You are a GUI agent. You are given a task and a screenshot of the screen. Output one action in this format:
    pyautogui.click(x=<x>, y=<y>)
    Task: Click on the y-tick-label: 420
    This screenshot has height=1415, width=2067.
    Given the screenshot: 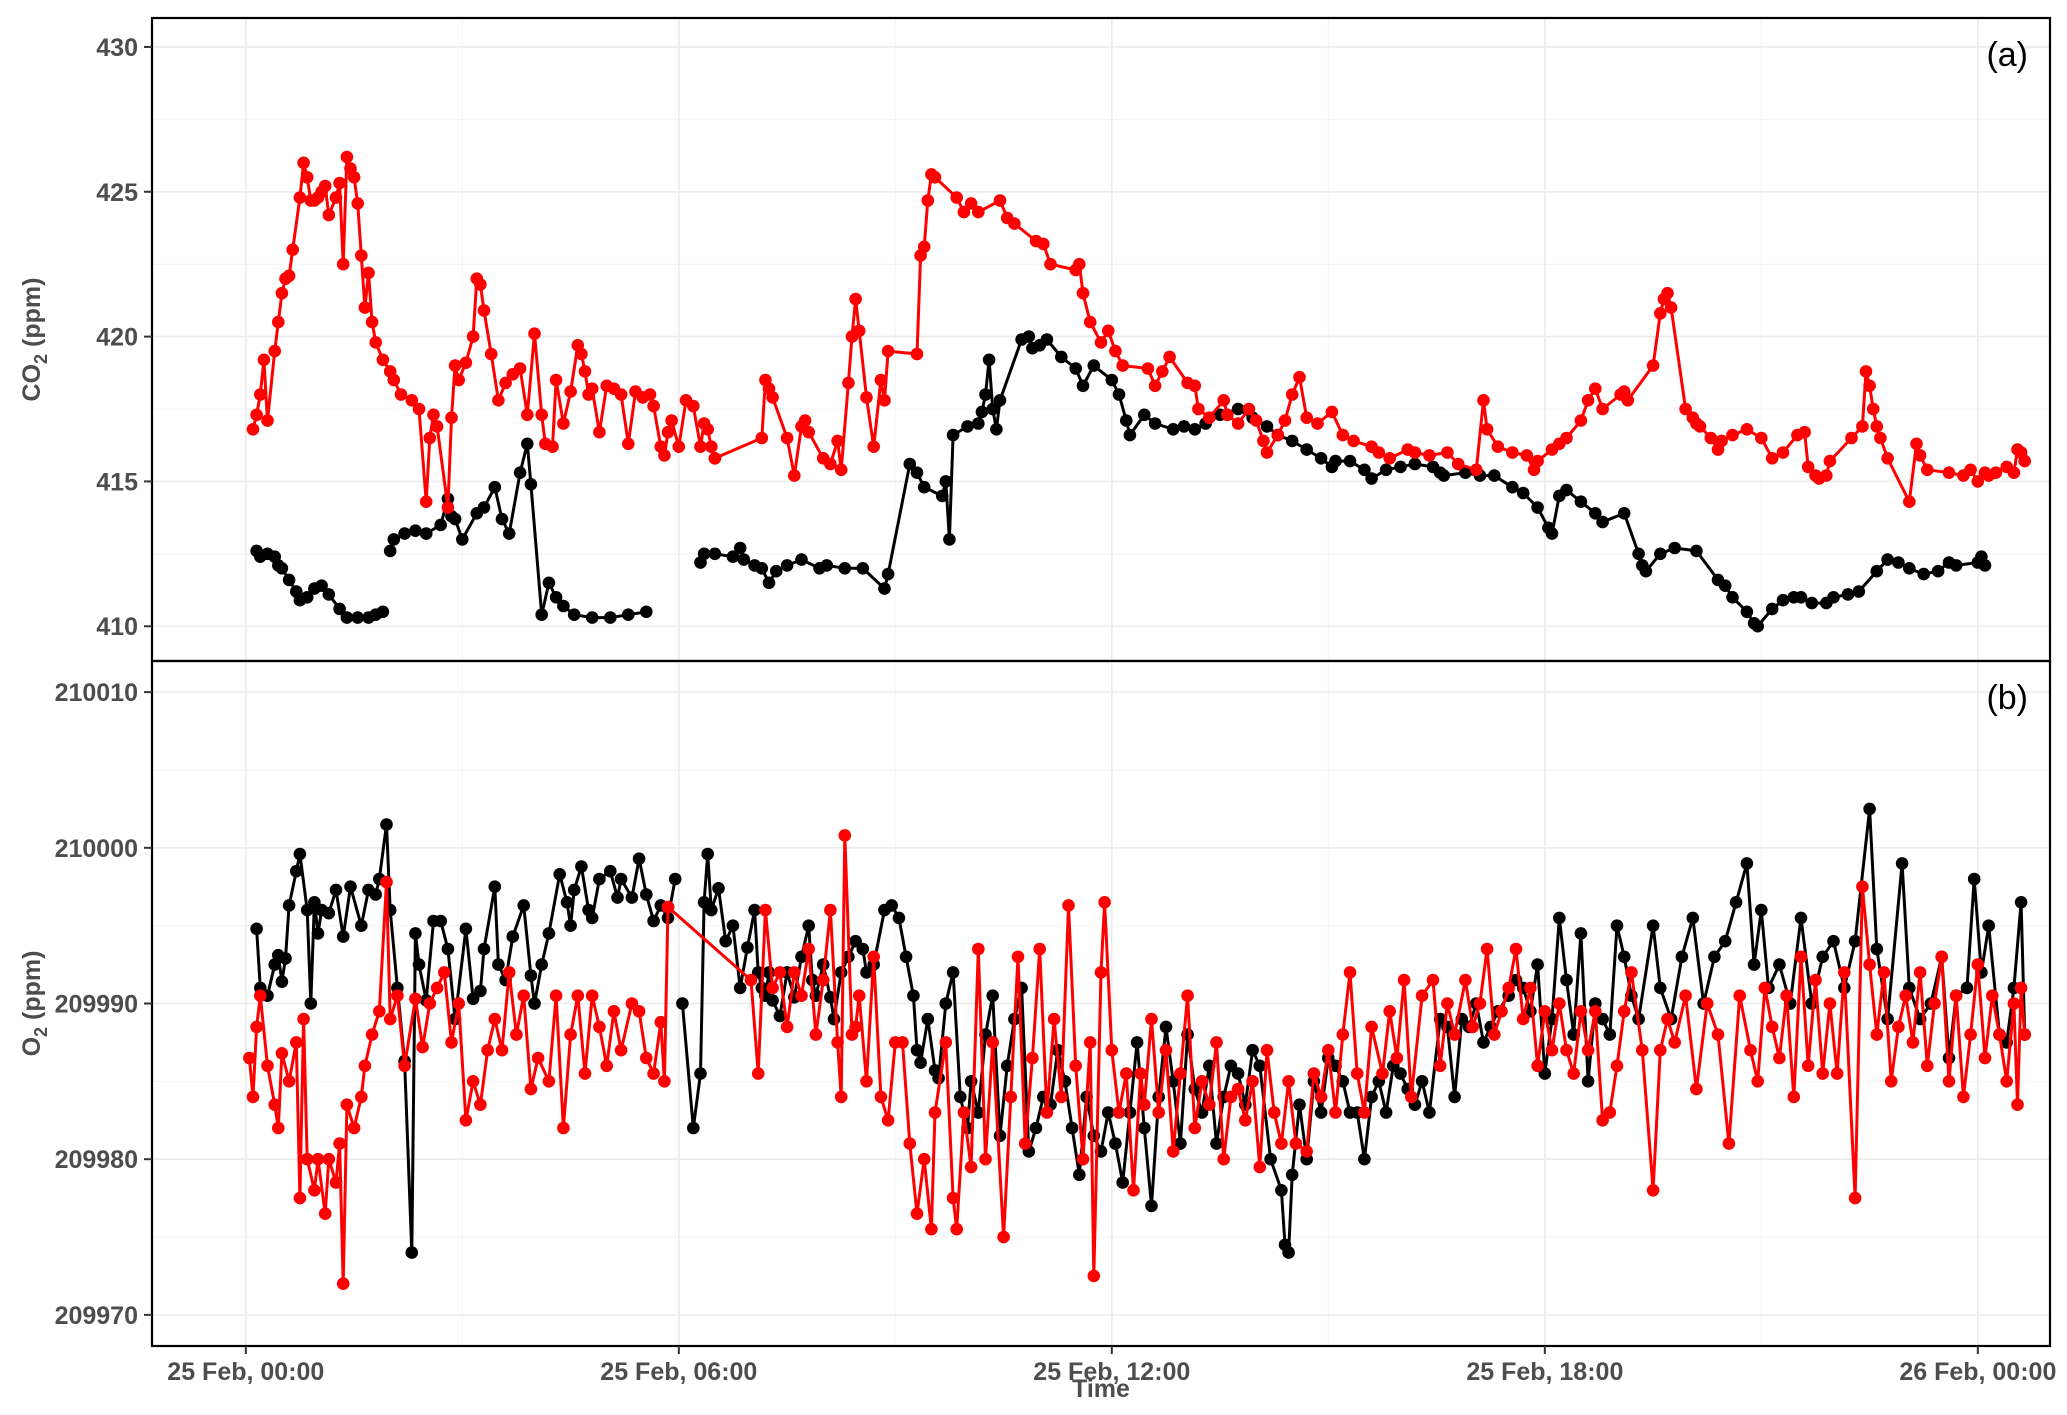 What is the action you would take?
    pyautogui.click(x=117, y=338)
    